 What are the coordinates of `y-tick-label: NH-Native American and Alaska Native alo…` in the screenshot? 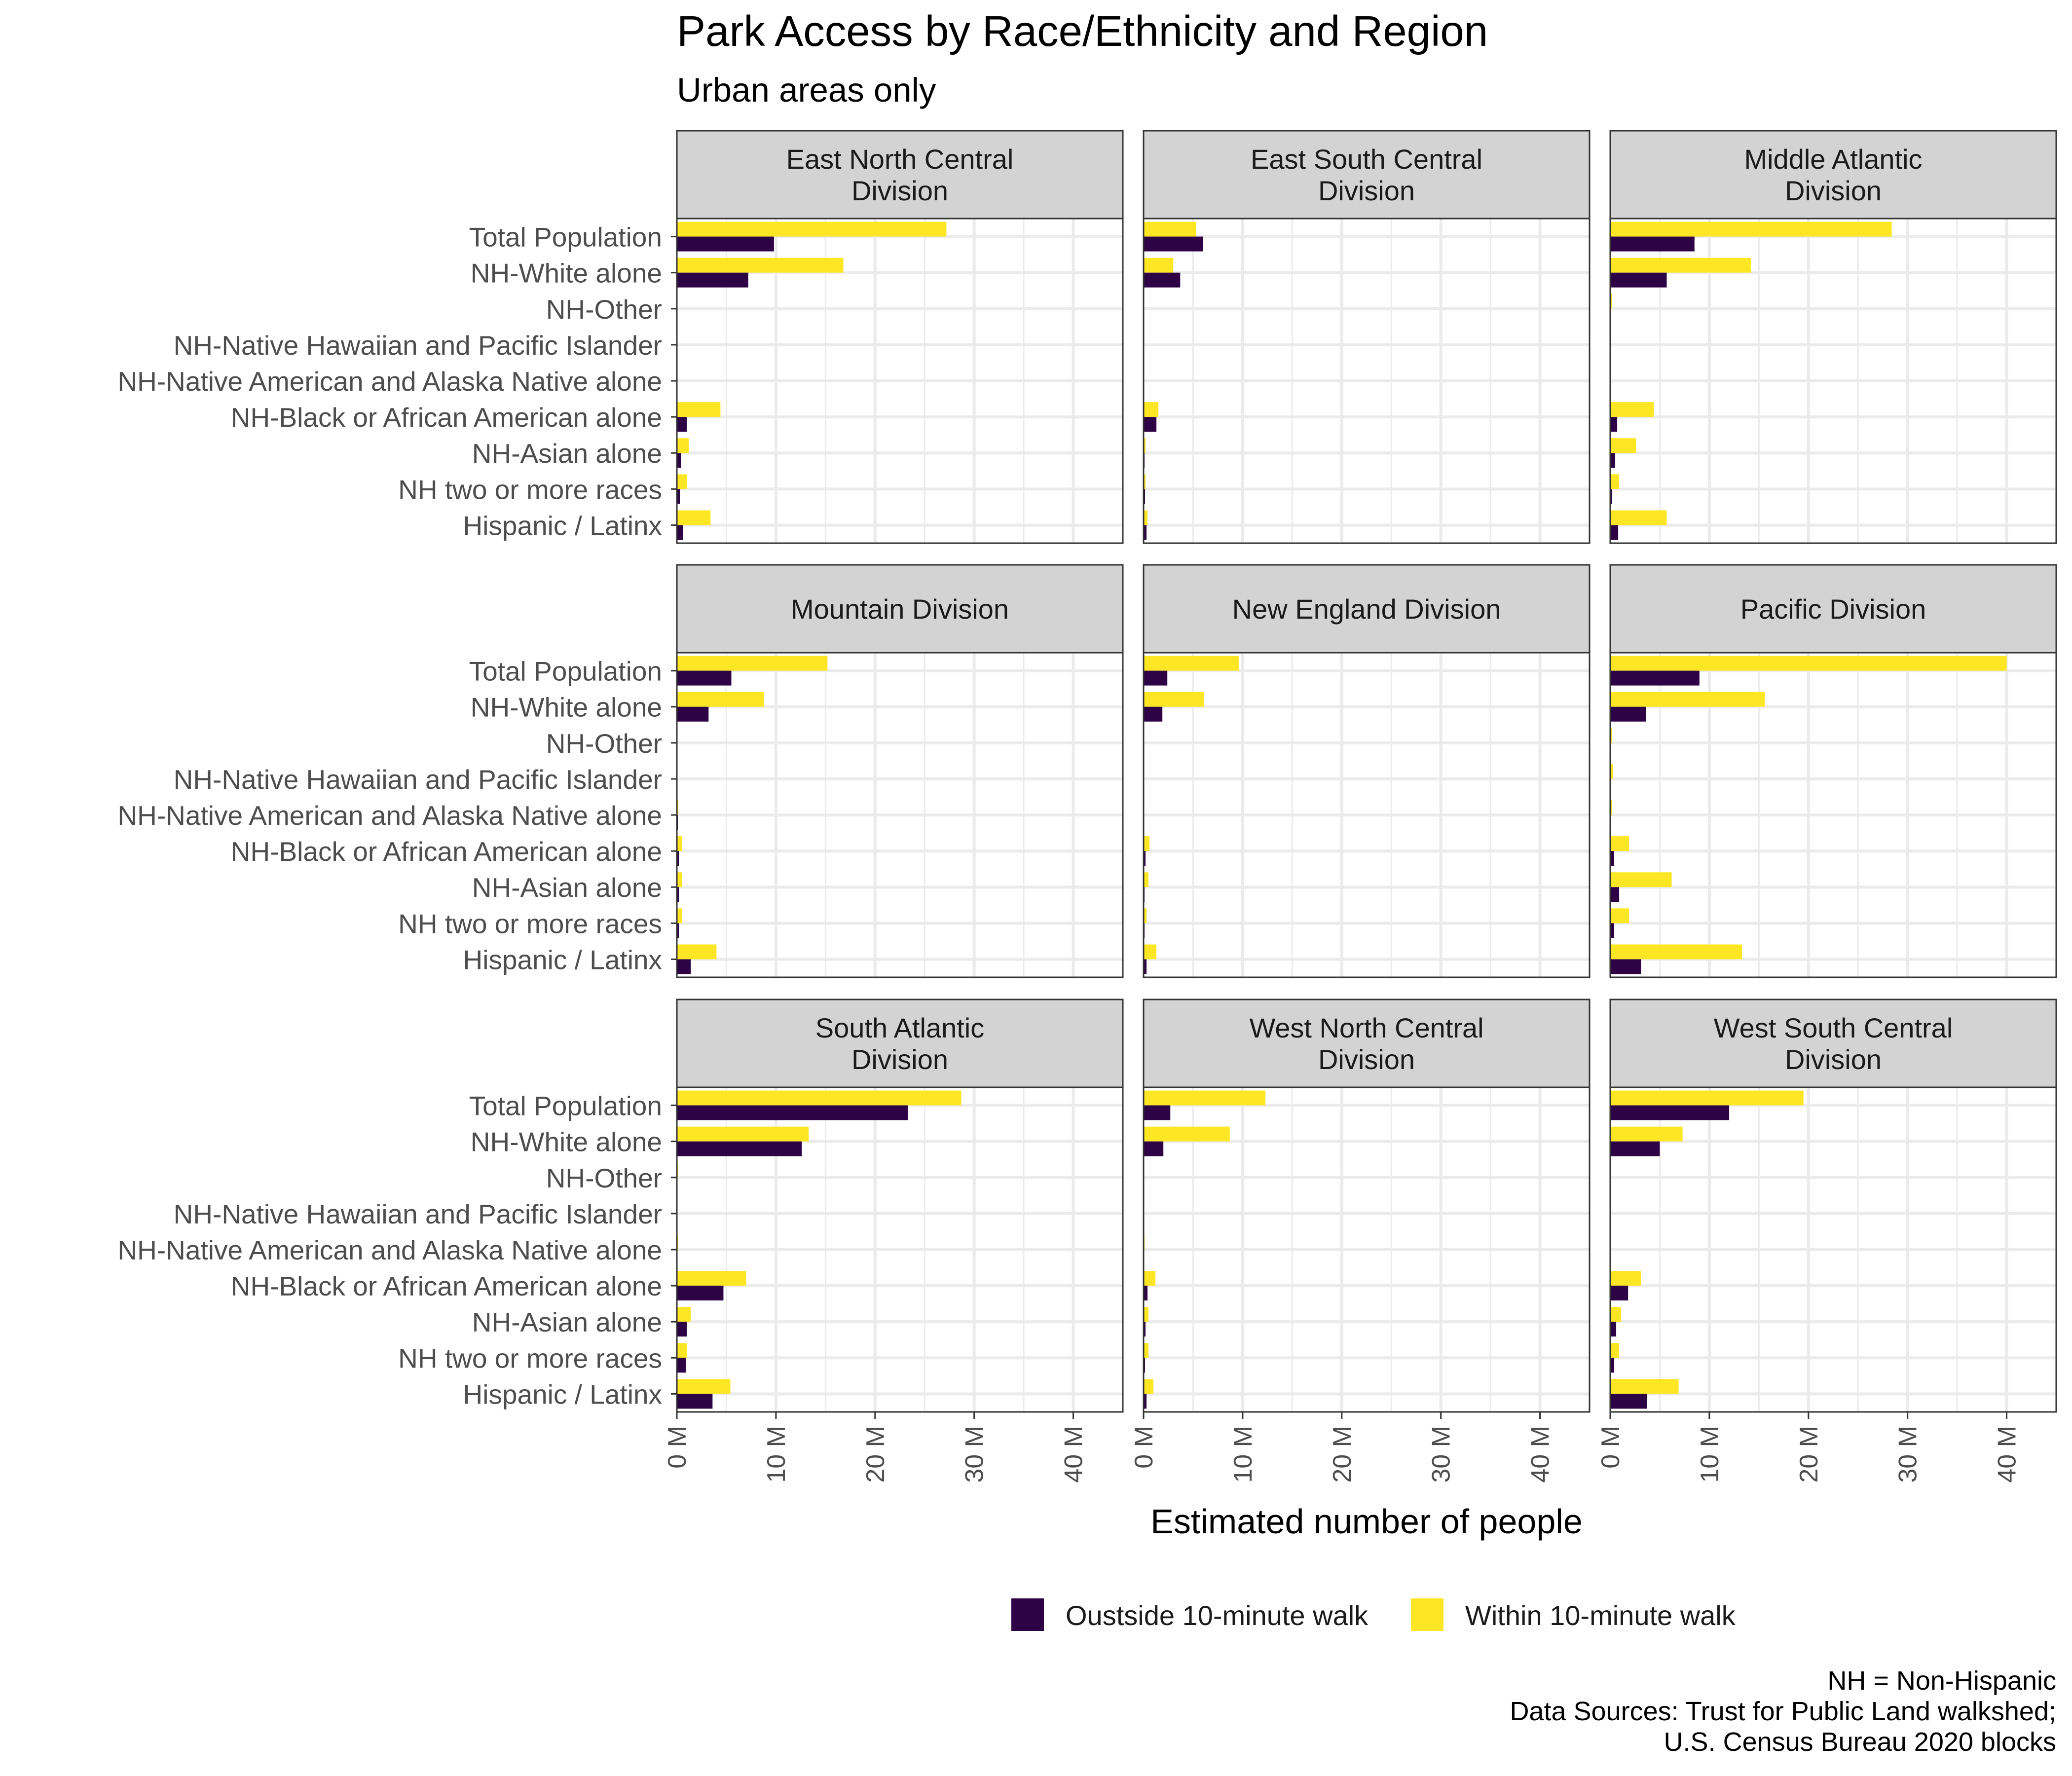 It's located at (390, 816).